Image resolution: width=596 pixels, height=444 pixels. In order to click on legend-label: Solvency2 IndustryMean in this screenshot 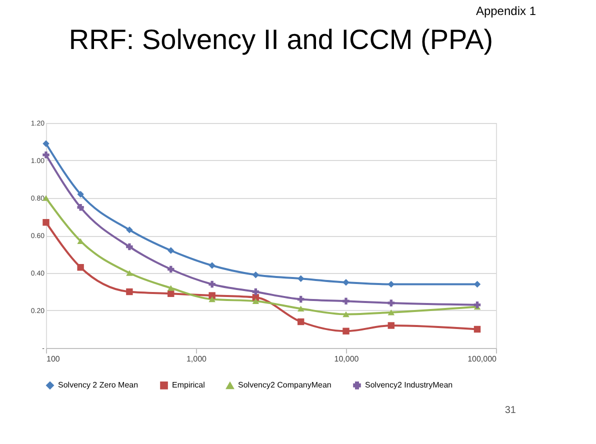, I will do `click(409, 385)`.